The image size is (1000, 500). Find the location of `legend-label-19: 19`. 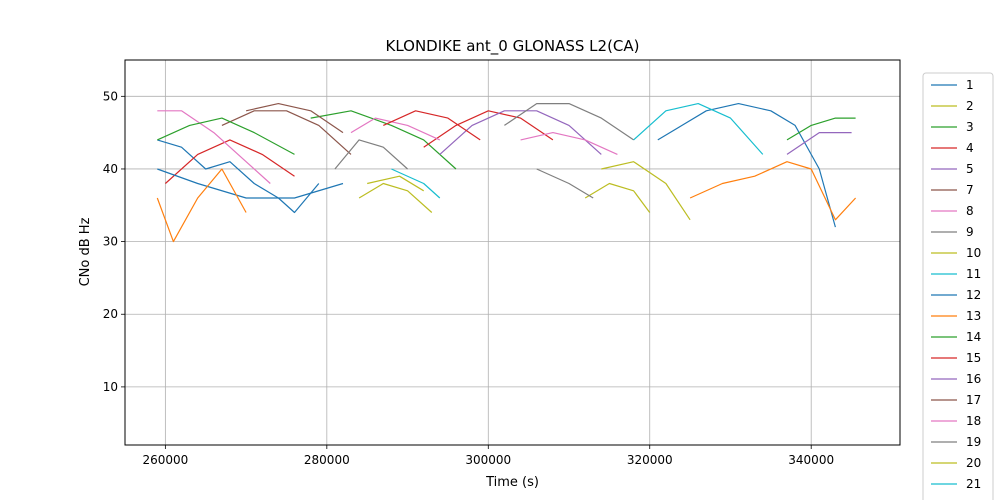

legend-label-19: 19 is located at coordinates (973, 442).